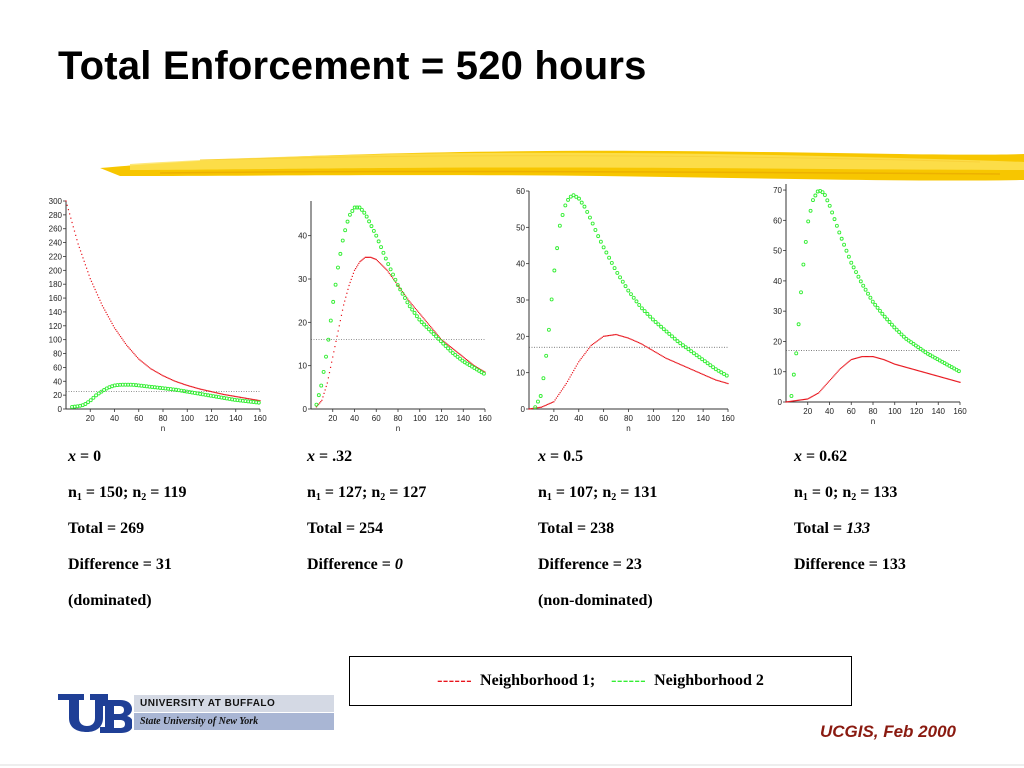 The height and width of the screenshot is (768, 1024). I want to click on plot-svg: 0 10 20 30 40 50 60 70 20 40 60 80 100 120 140 160 n, so click(870, 305).